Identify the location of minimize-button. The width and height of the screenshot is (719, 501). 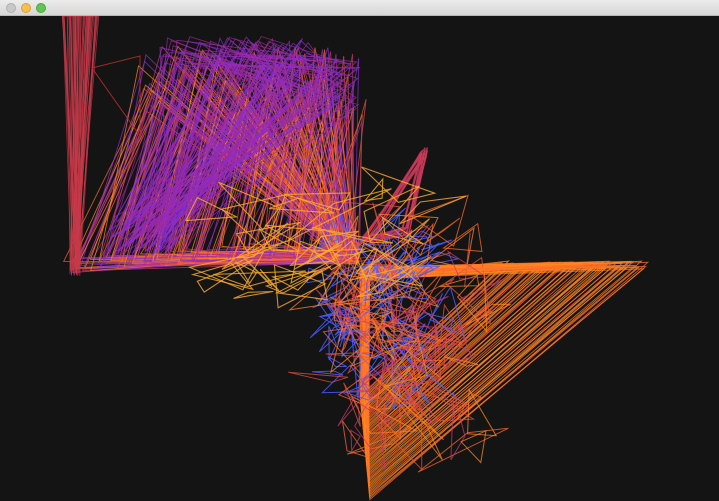
(26, 8).